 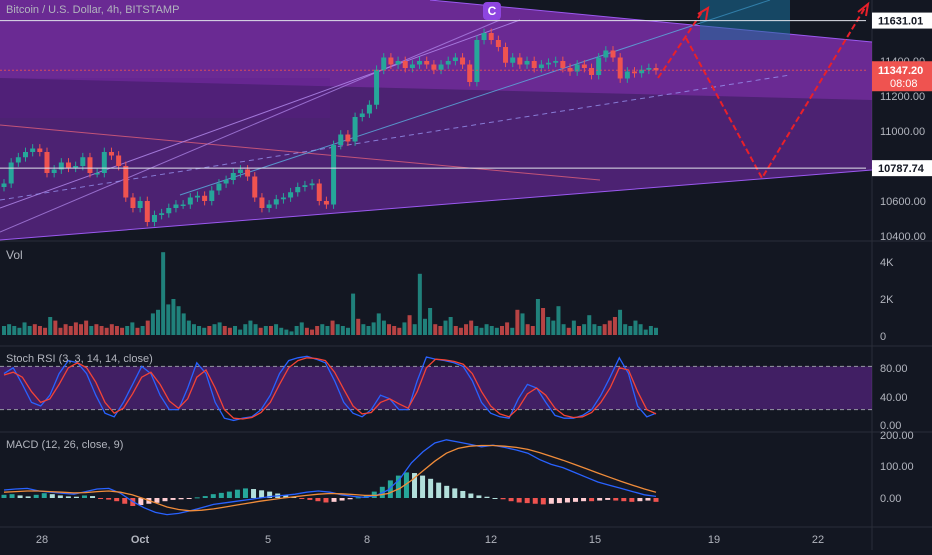 What do you see at coordinates (14, 255) in the screenshot?
I see `volume-title: Vol` at bounding box center [14, 255].